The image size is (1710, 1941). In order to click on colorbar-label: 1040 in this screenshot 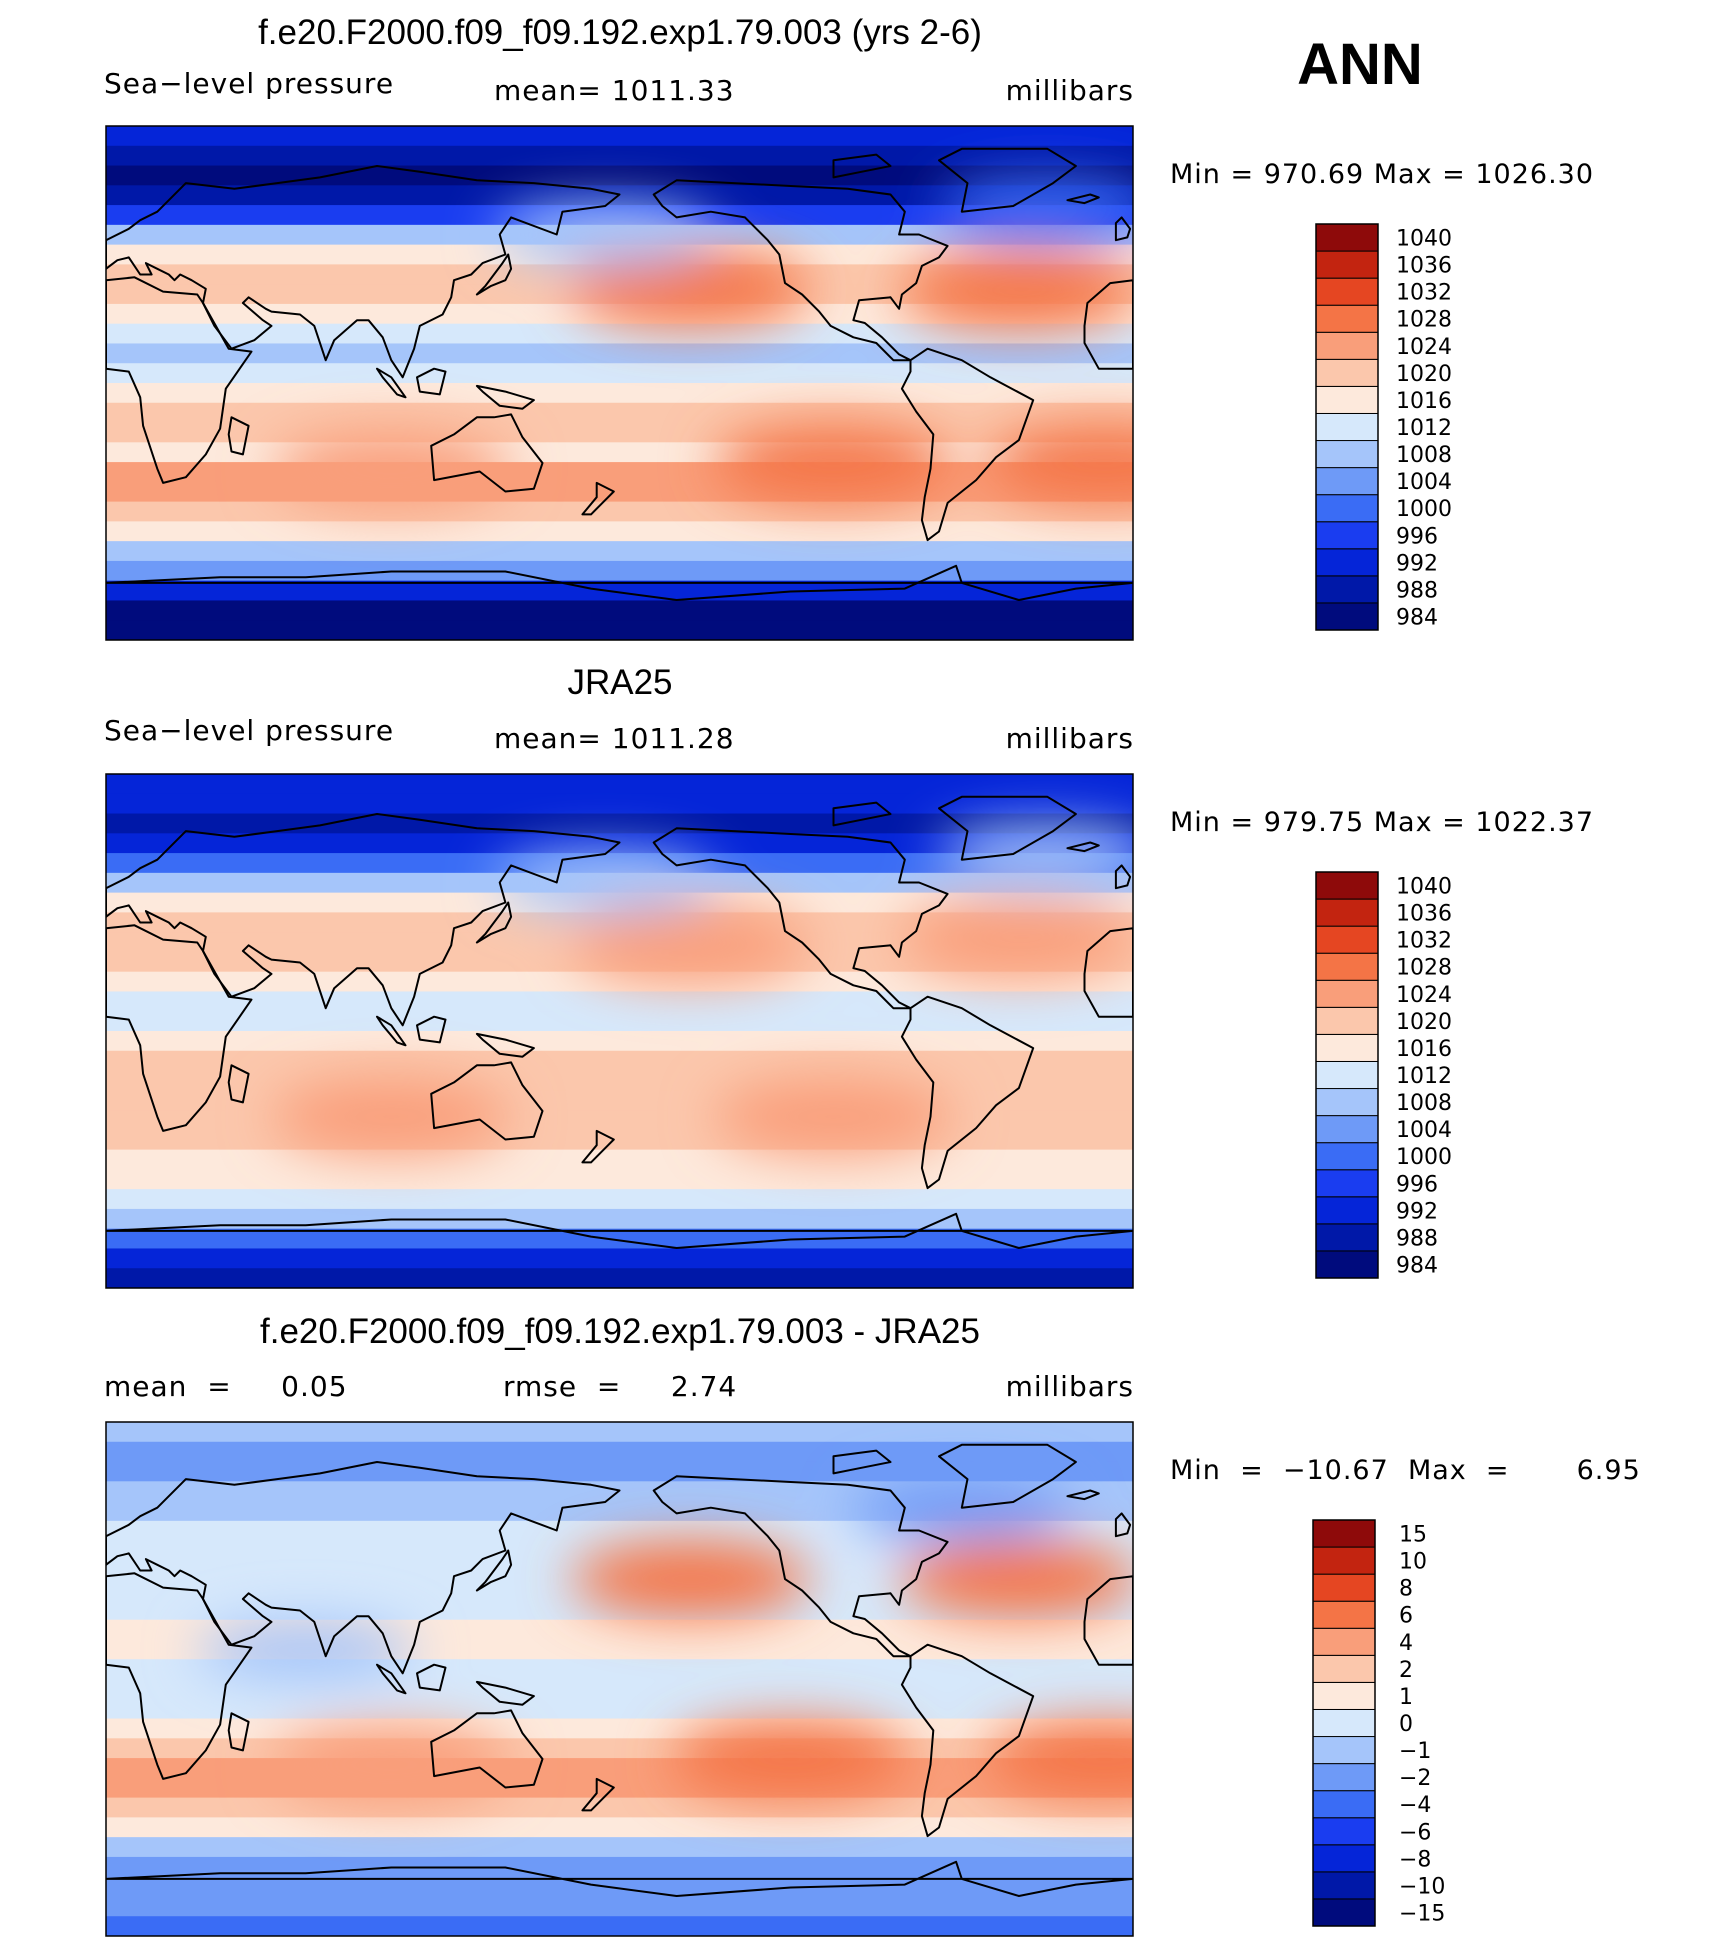, I will do `click(1424, 239)`.